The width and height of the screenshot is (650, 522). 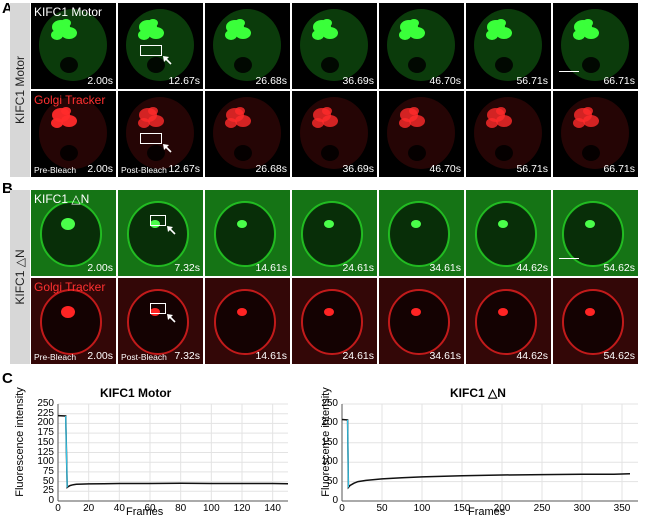 I want to click on microscopy-panel: 12.67s, so click(x=160, y=46).